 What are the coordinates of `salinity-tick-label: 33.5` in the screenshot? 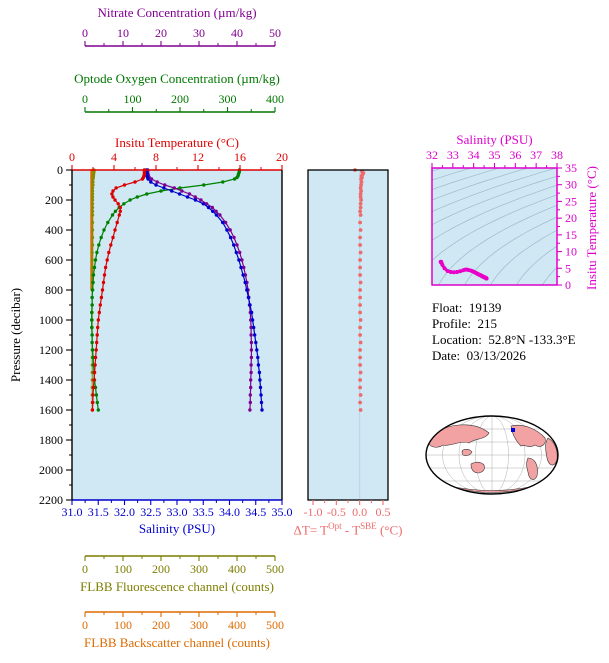 It's located at (203, 512).